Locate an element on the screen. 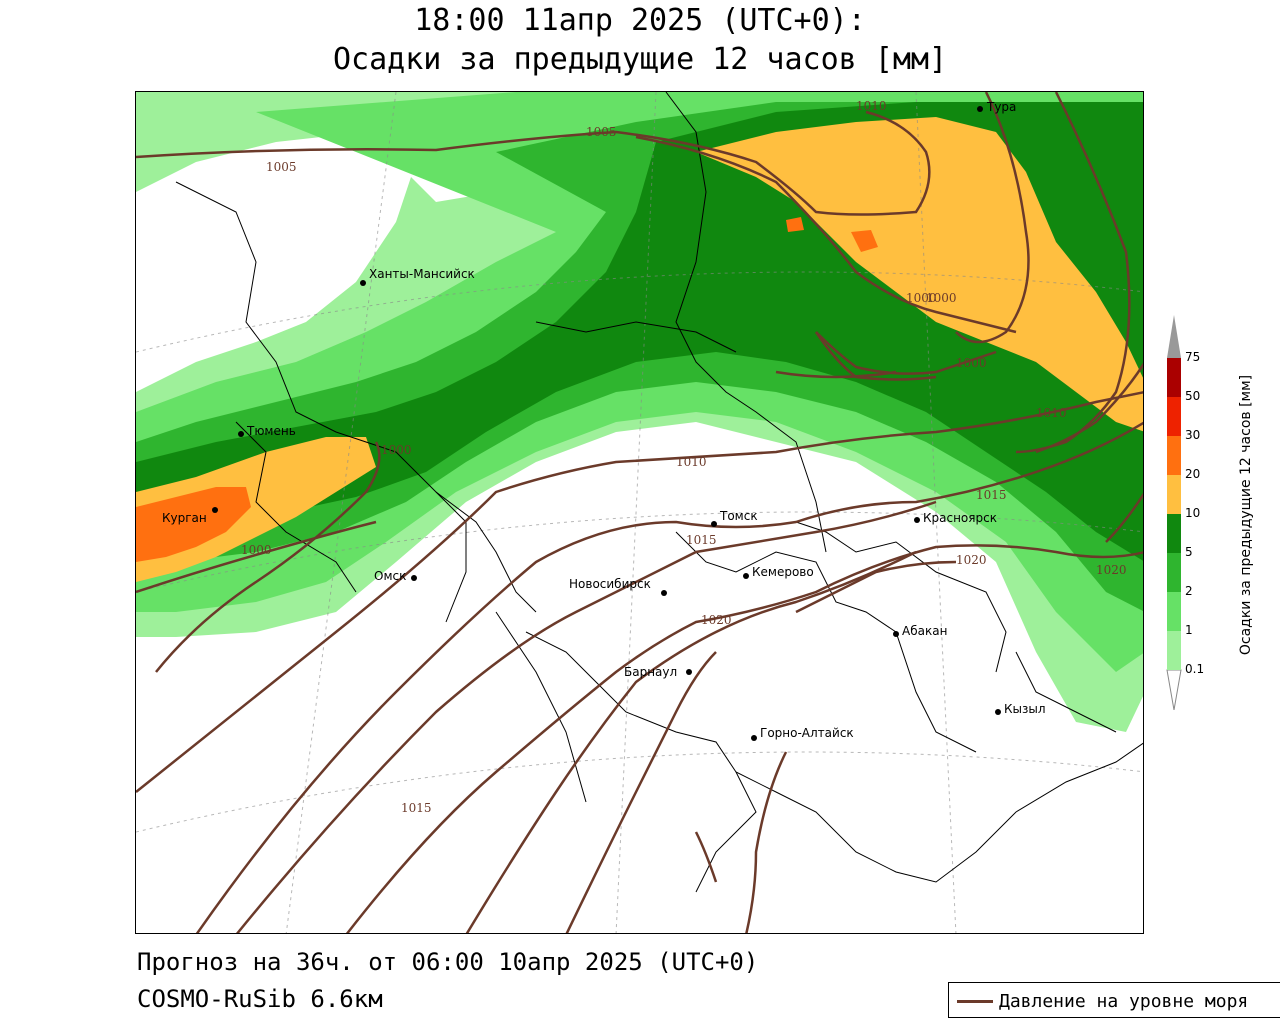 The height and width of the screenshot is (1024, 1280). city-barnaul: Барнаул is located at coordinates (658, 672).